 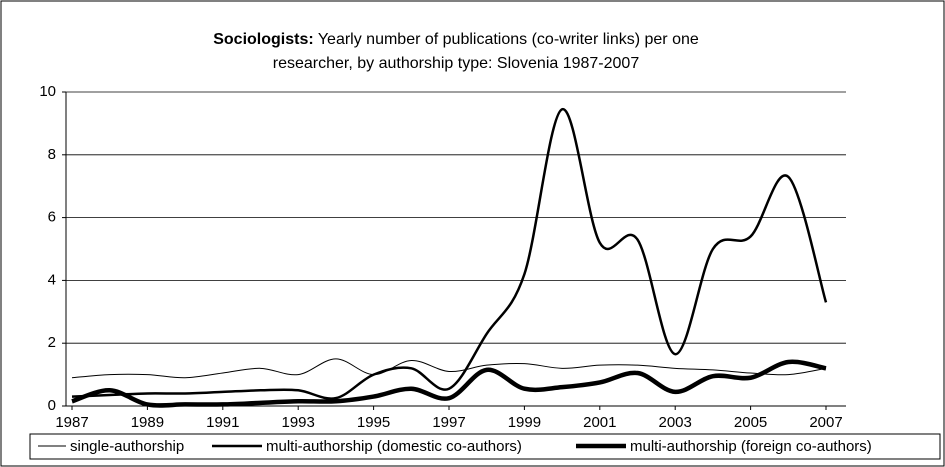 I want to click on legend-label: single-authorship, so click(x=127, y=446).